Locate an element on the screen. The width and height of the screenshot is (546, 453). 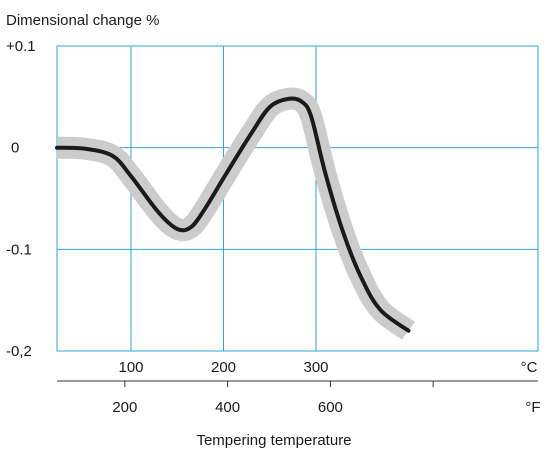
x-tick-label-fahrenheit: 400 is located at coordinates (227, 407).